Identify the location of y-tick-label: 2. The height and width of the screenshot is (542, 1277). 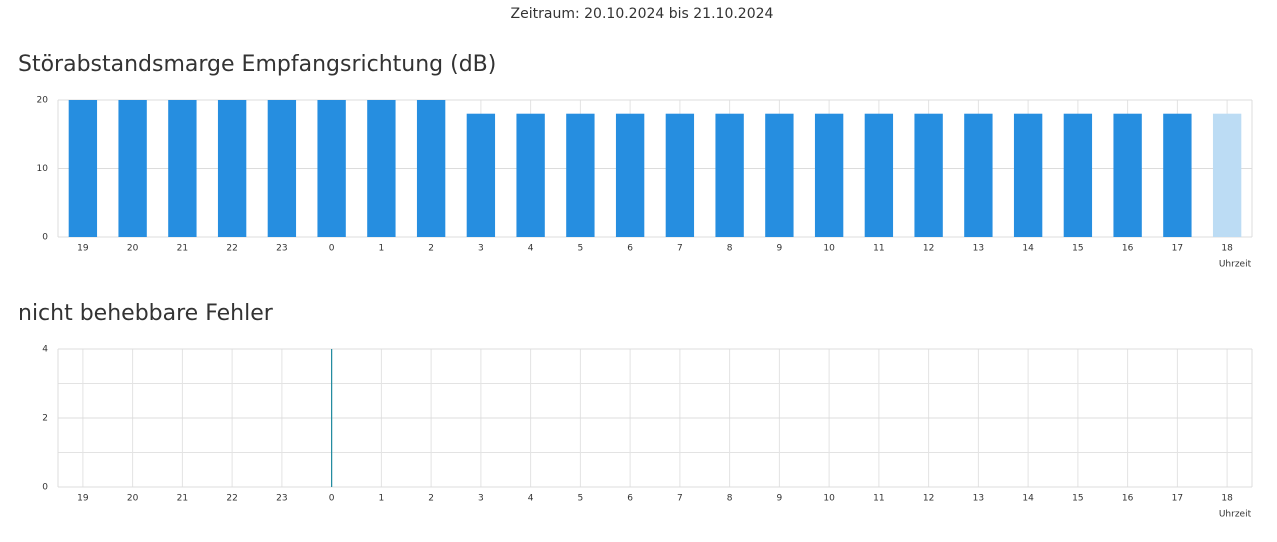
(45, 419).